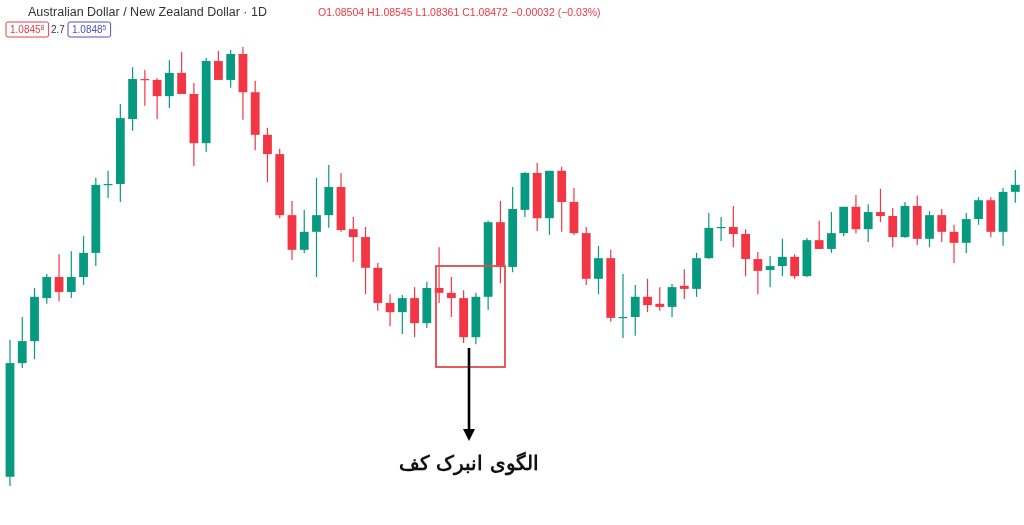  What do you see at coordinates (469, 463) in the screenshot?
I see `annotation: الگوی انبرک کف` at bounding box center [469, 463].